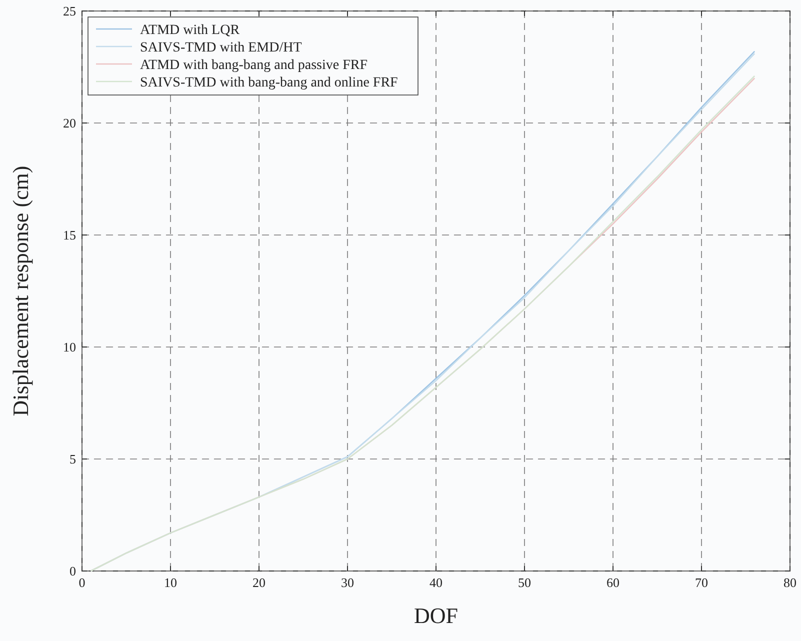 The width and height of the screenshot is (801, 641). I want to click on legend-label: SAIVS-TMD with bang-bang and online FRF, so click(269, 82).